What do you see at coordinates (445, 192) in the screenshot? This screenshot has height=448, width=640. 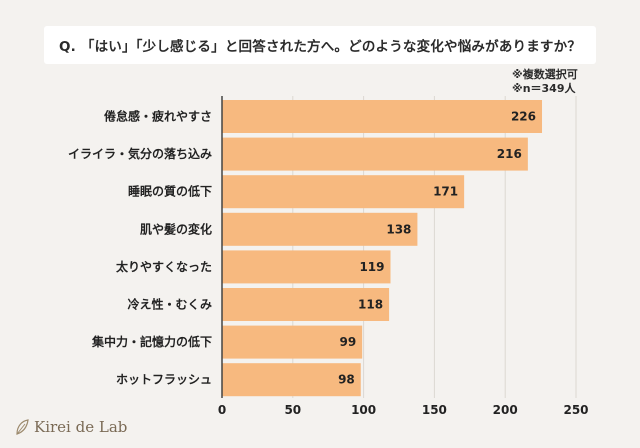 I see `value-label: 171` at bounding box center [445, 192].